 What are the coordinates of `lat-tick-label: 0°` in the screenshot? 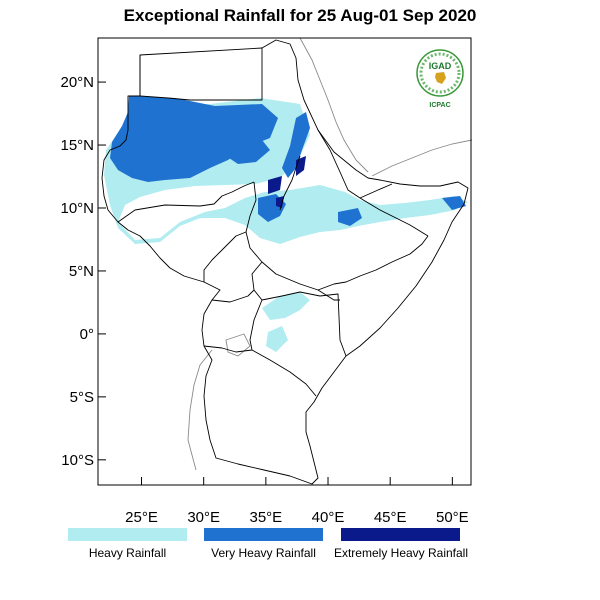 It's located at (87, 334).